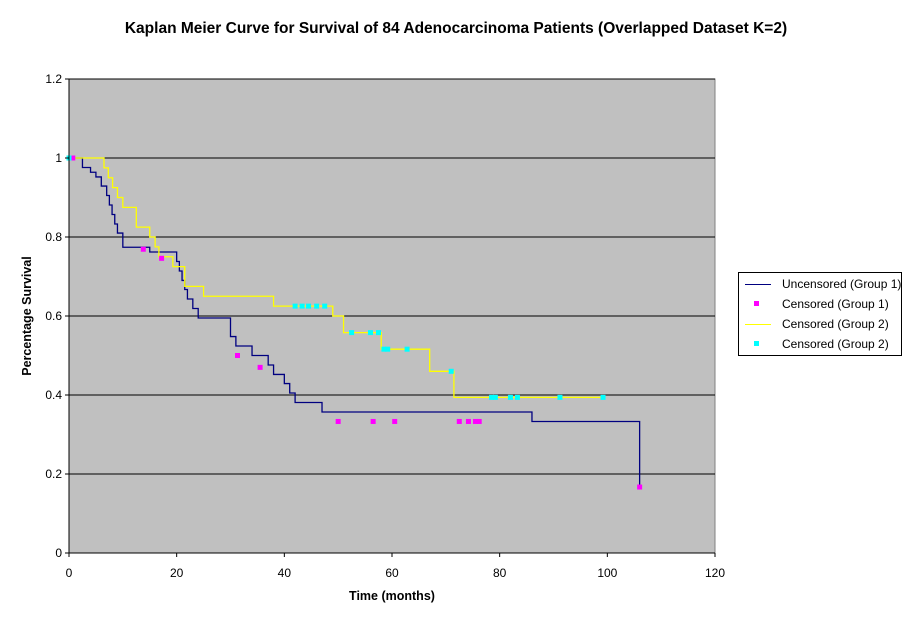 Image resolution: width=918 pixels, height=623 pixels. What do you see at coordinates (53, 316) in the screenshot?
I see `y-tick-label: 0.6` at bounding box center [53, 316].